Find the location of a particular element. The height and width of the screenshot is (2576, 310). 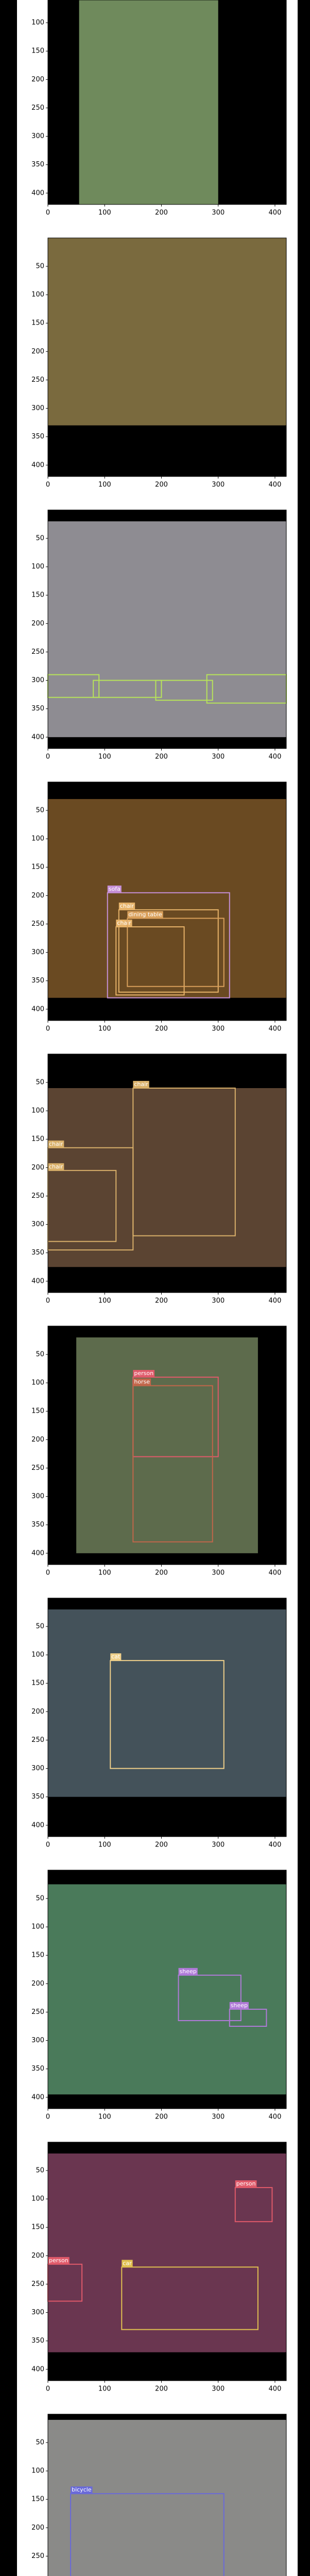

box-label: bicycle is located at coordinates (82, 2489).